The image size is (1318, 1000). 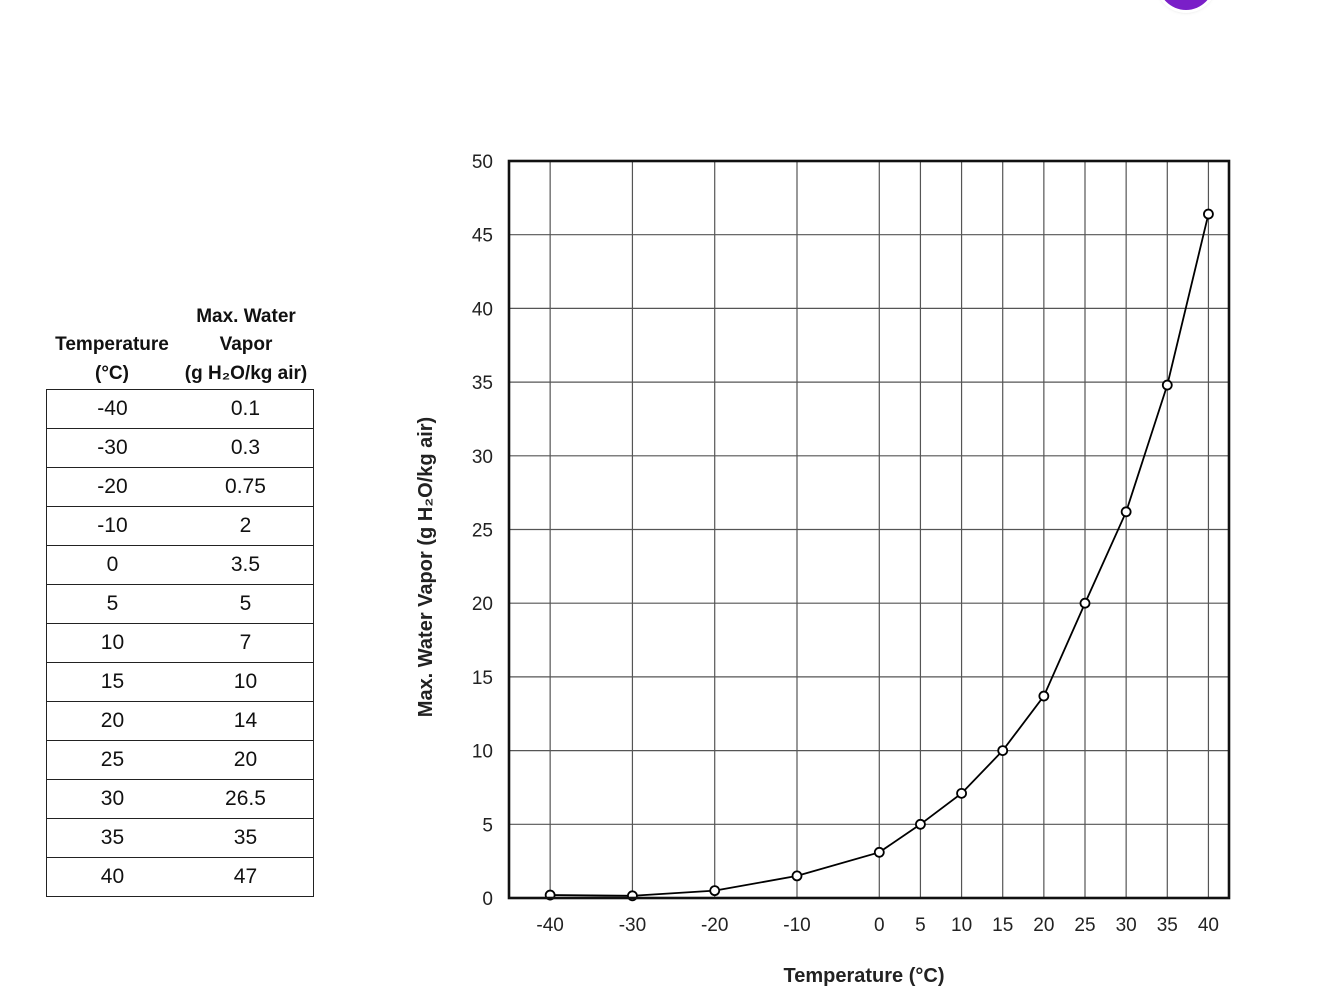 What do you see at coordinates (920, 925) in the screenshot?
I see `x-tick-label: 5` at bounding box center [920, 925].